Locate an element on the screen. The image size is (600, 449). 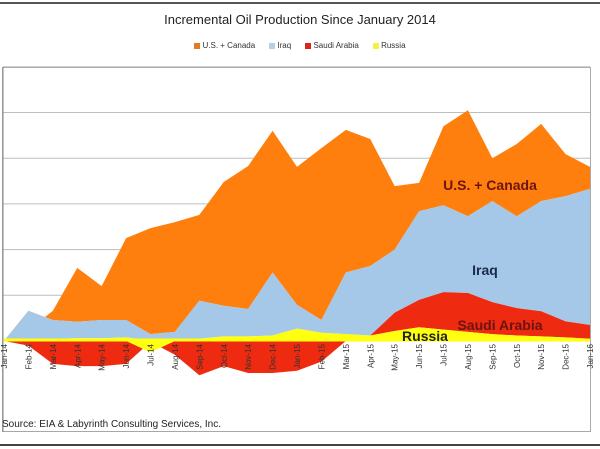
x-tick-label: Aug-15 is located at coordinates (468, 356).